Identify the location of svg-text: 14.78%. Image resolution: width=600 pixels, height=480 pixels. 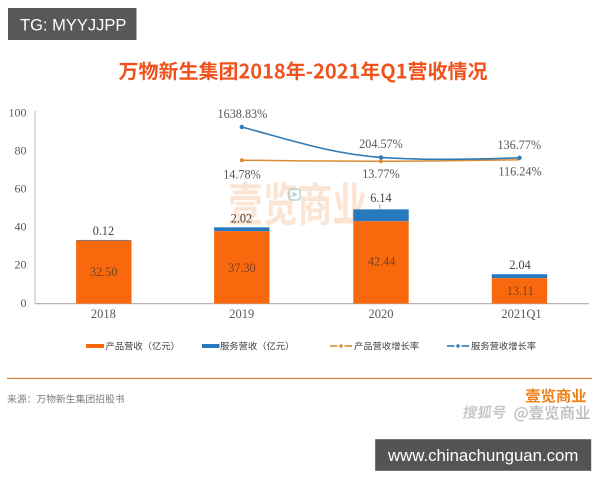
(242, 175).